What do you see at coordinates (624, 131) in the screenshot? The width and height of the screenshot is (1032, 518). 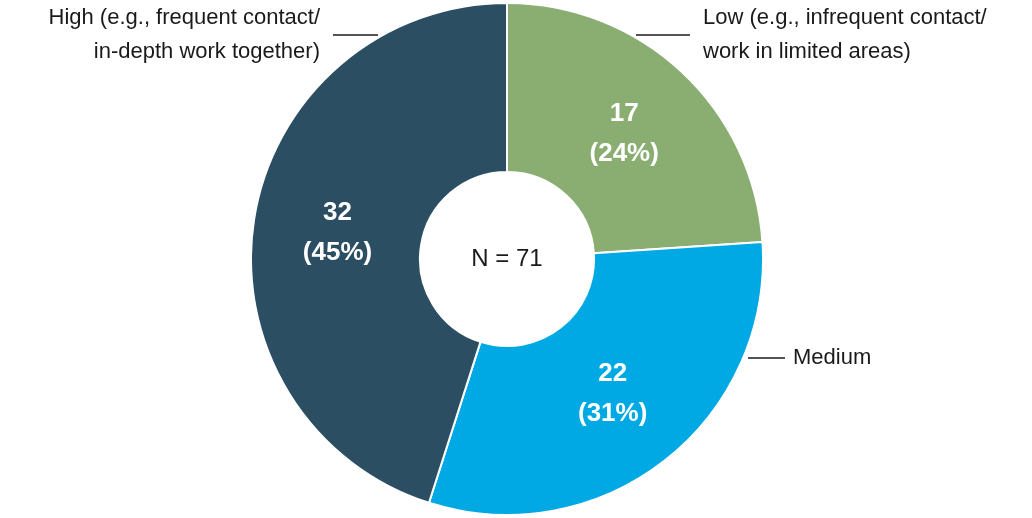 I see `data-label: 17 (24%)` at bounding box center [624, 131].